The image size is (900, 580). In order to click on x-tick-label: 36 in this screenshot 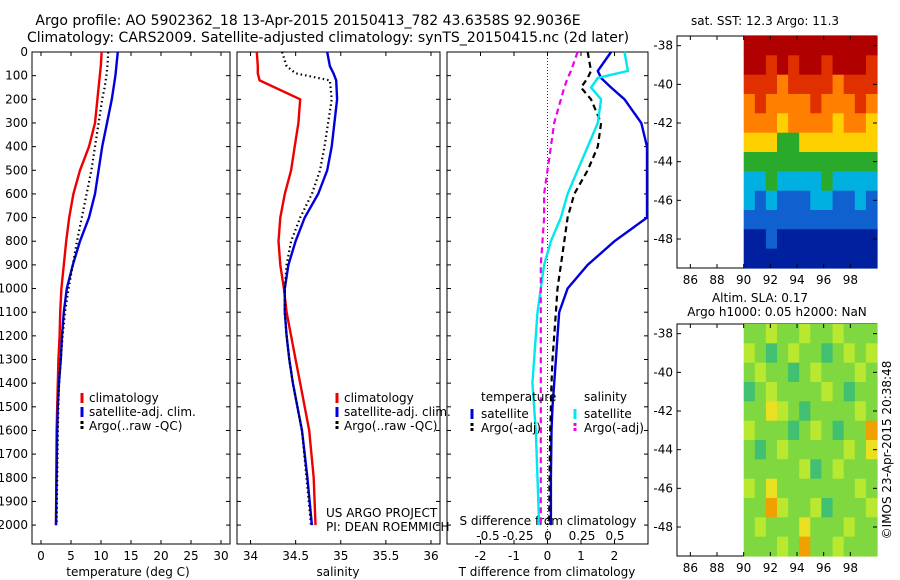, I will do `click(430, 556)`.